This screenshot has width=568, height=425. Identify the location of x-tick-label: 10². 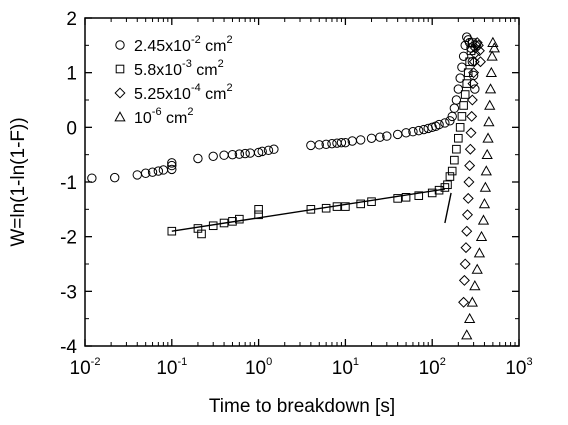
(432, 367).